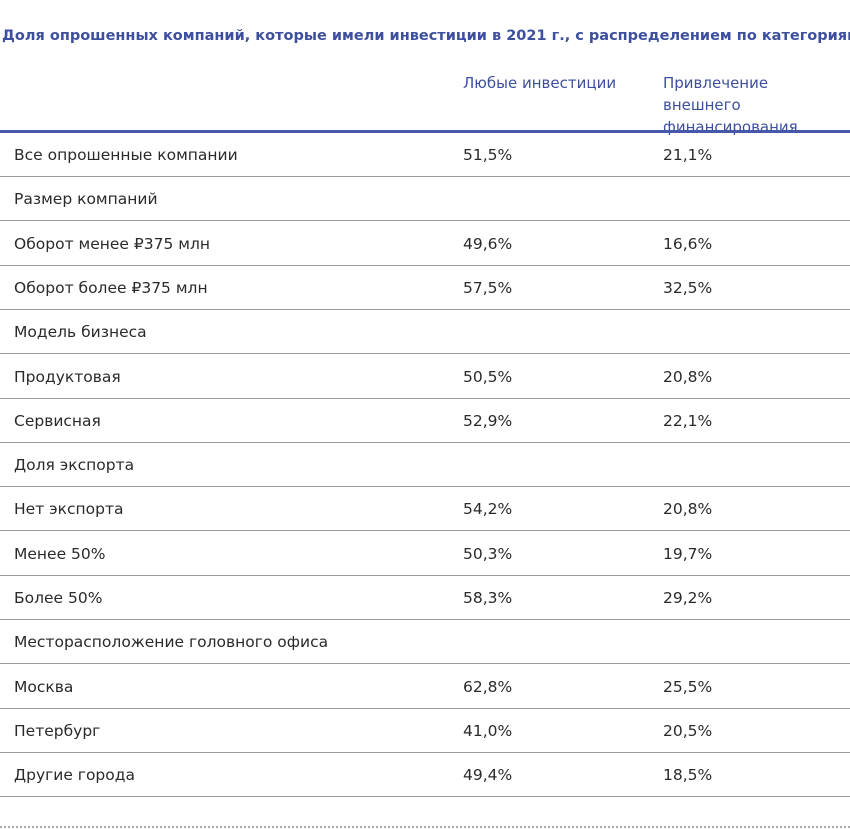 Image resolution: width=850 pixels, height=829 pixels. What do you see at coordinates (44, 686) in the screenshot?
I see `row-label: Москва` at bounding box center [44, 686].